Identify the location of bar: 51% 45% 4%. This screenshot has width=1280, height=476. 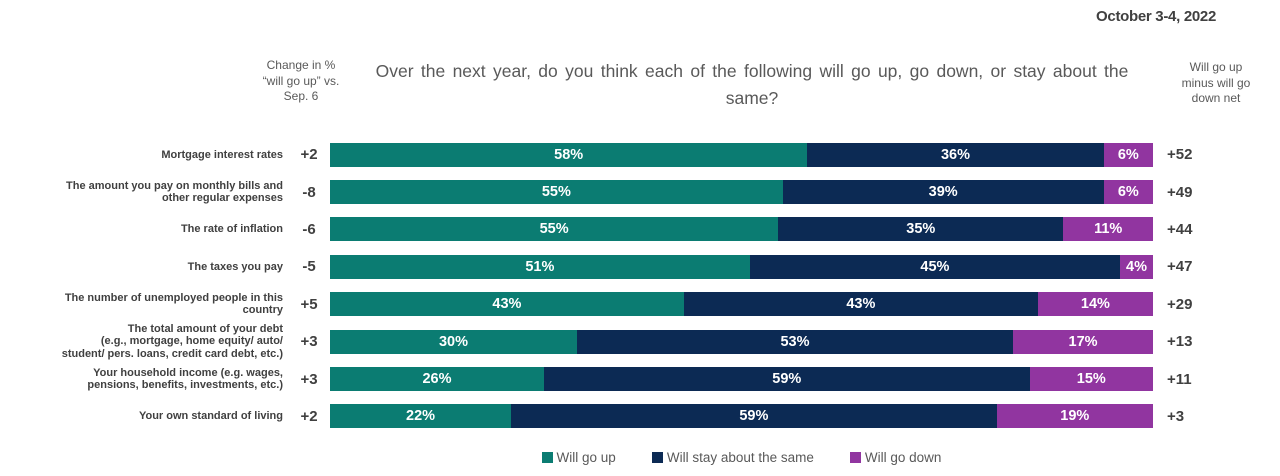
(741, 266).